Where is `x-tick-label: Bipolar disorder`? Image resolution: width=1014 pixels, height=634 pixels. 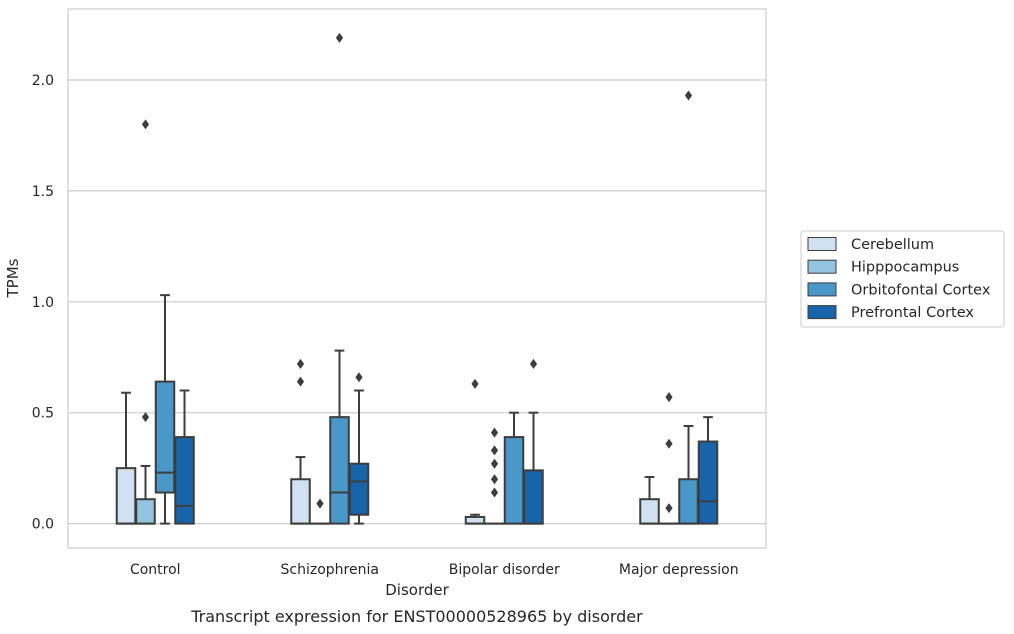
x-tick-label: Bipolar disorder is located at coordinates (504, 570).